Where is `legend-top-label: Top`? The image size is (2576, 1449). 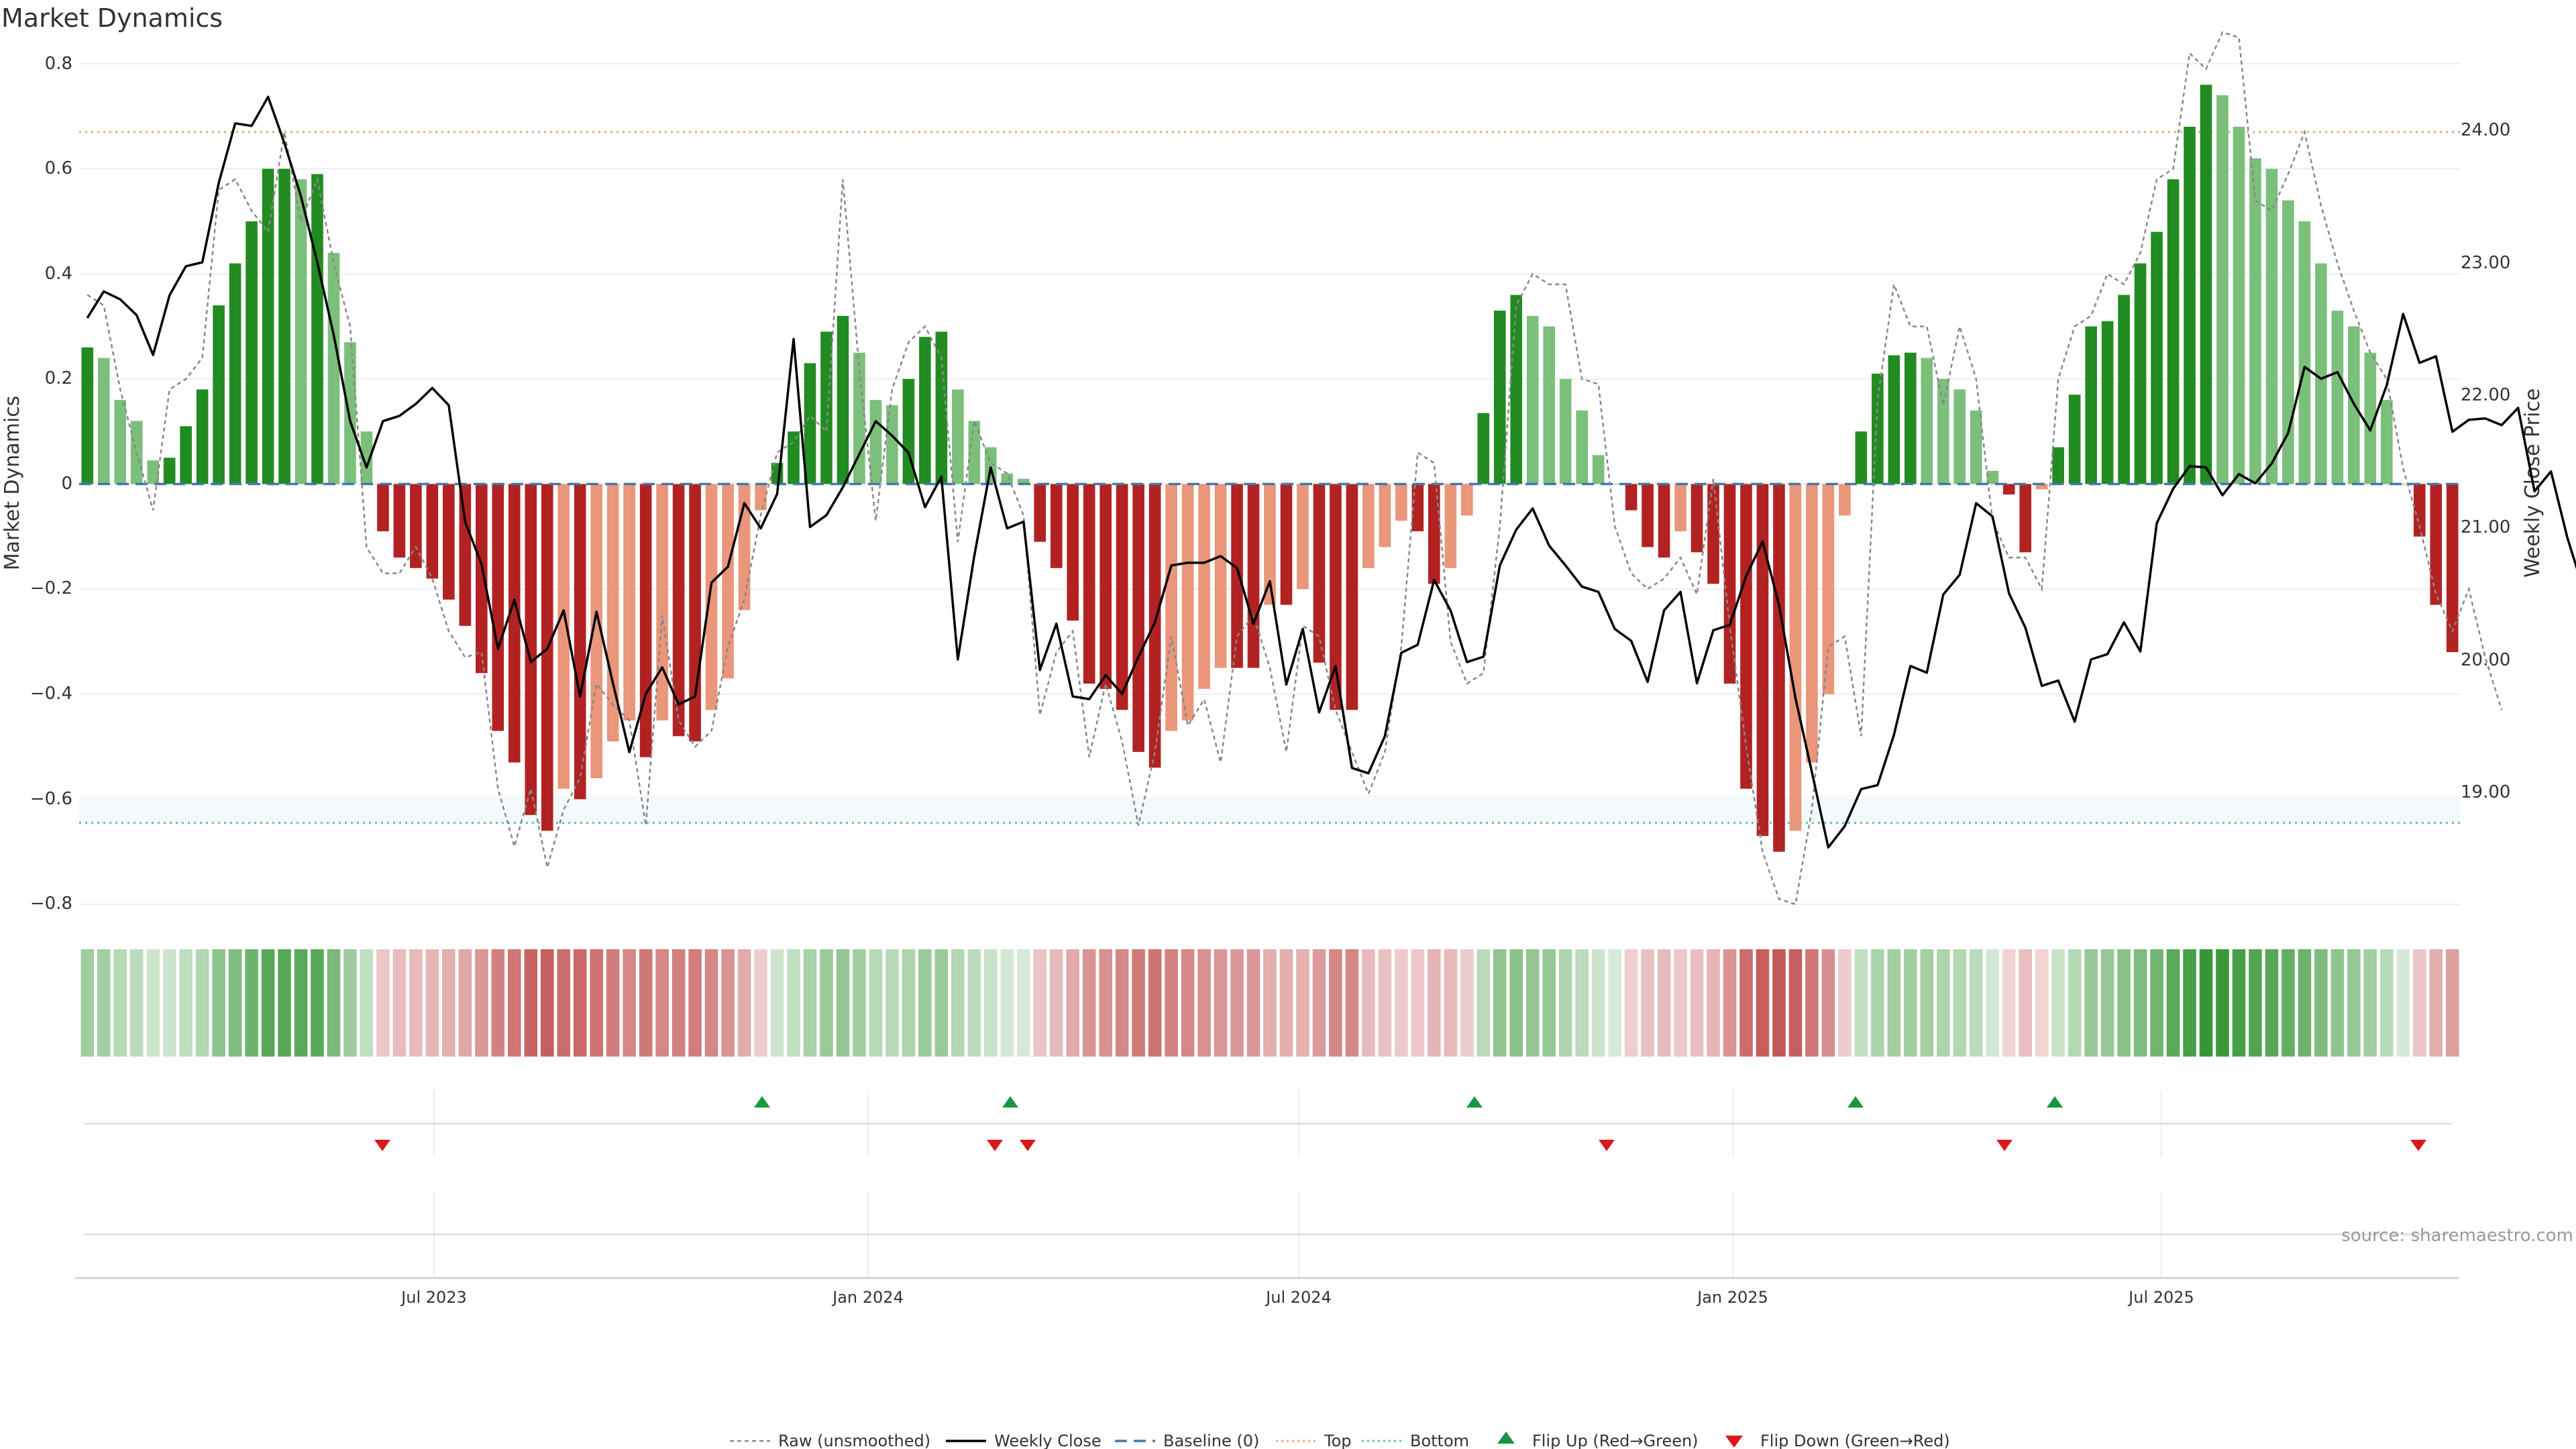
legend-top-label: Top is located at coordinates (1338, 1440).